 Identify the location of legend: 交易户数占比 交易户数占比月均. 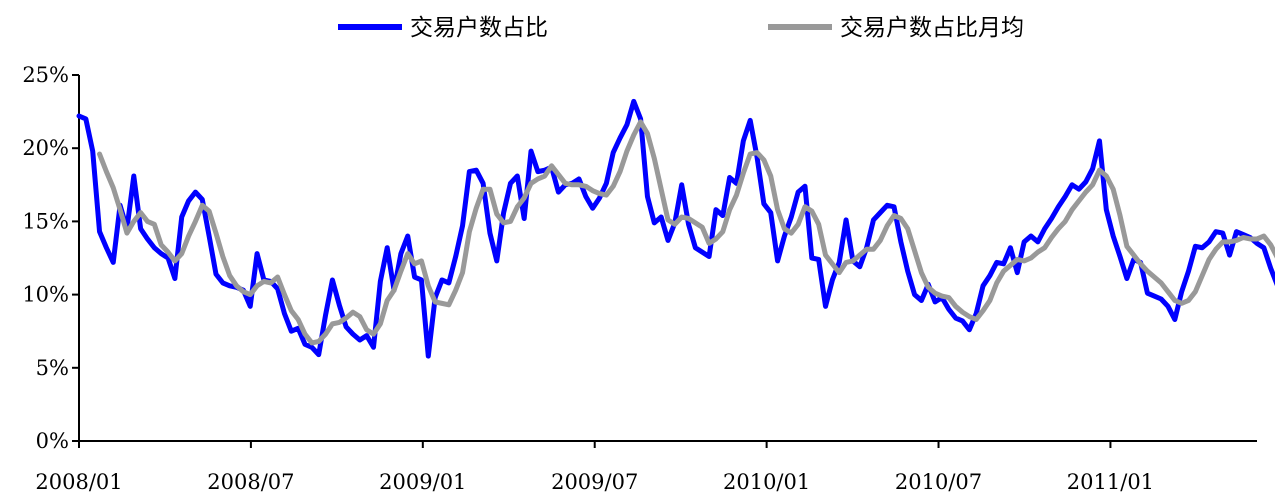
(681, 28).